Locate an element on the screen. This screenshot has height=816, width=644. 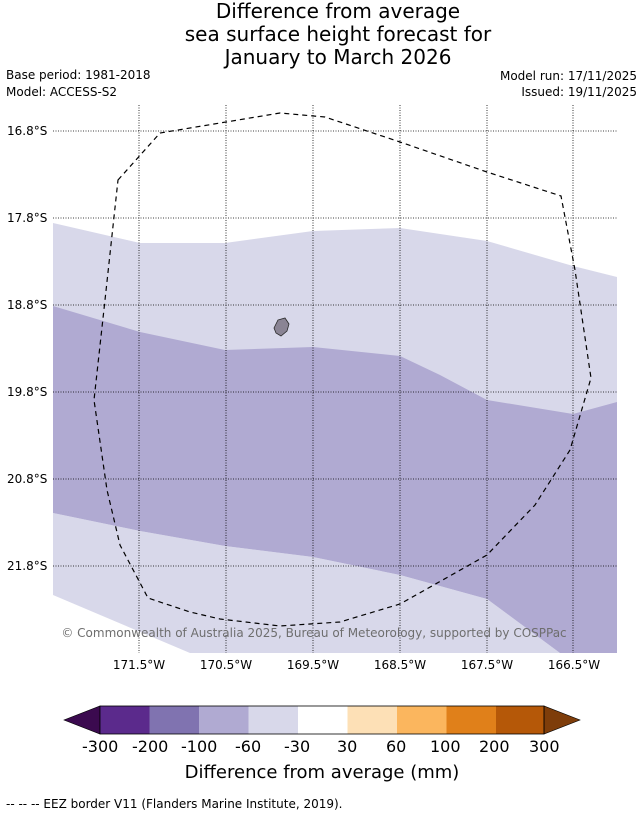
colorbar-label: -60 is located at coordinates (248, 746).